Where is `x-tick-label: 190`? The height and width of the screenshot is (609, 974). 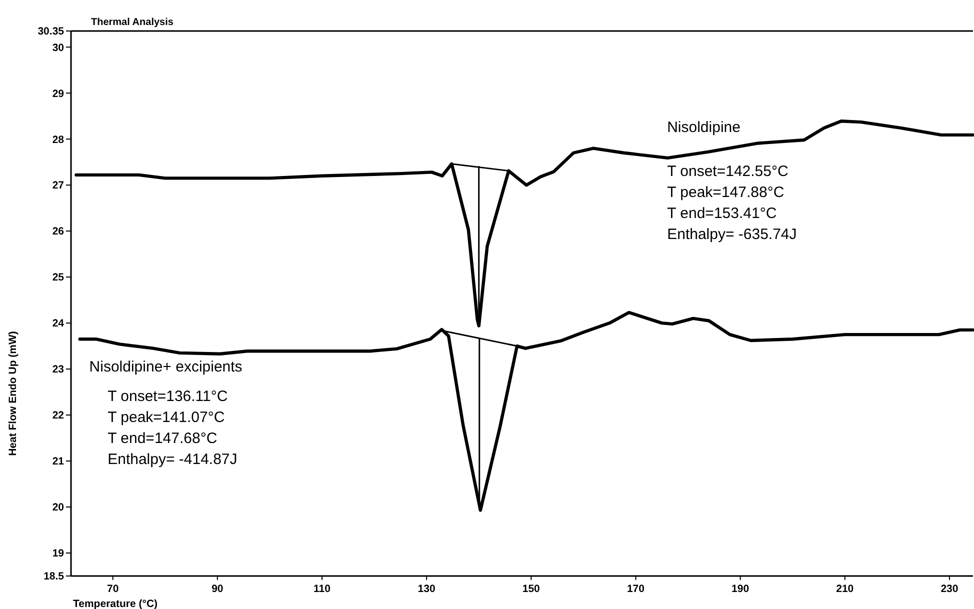
x-tick-label: 190 is located at coordinates (741, 589).